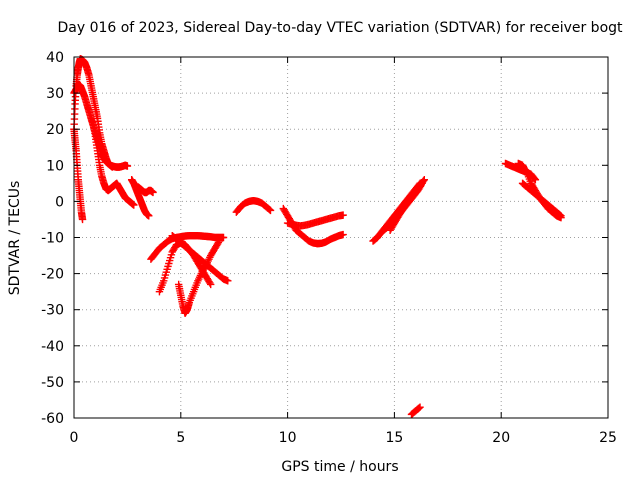 The height and width of the screenshot is (480, 640). What do you see at coordinates (145, 190) in the screenshot?
I see `series-arc-f` at bounding box center [145, 190].